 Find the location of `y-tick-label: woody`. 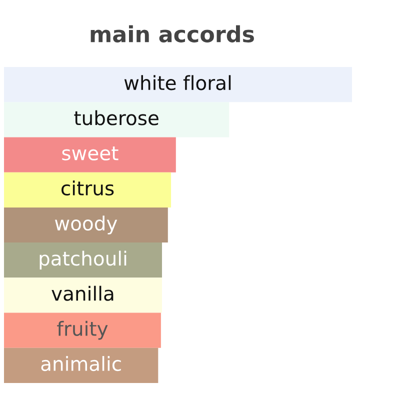

y-tick-label: woody is located at coordinates (86, 225).